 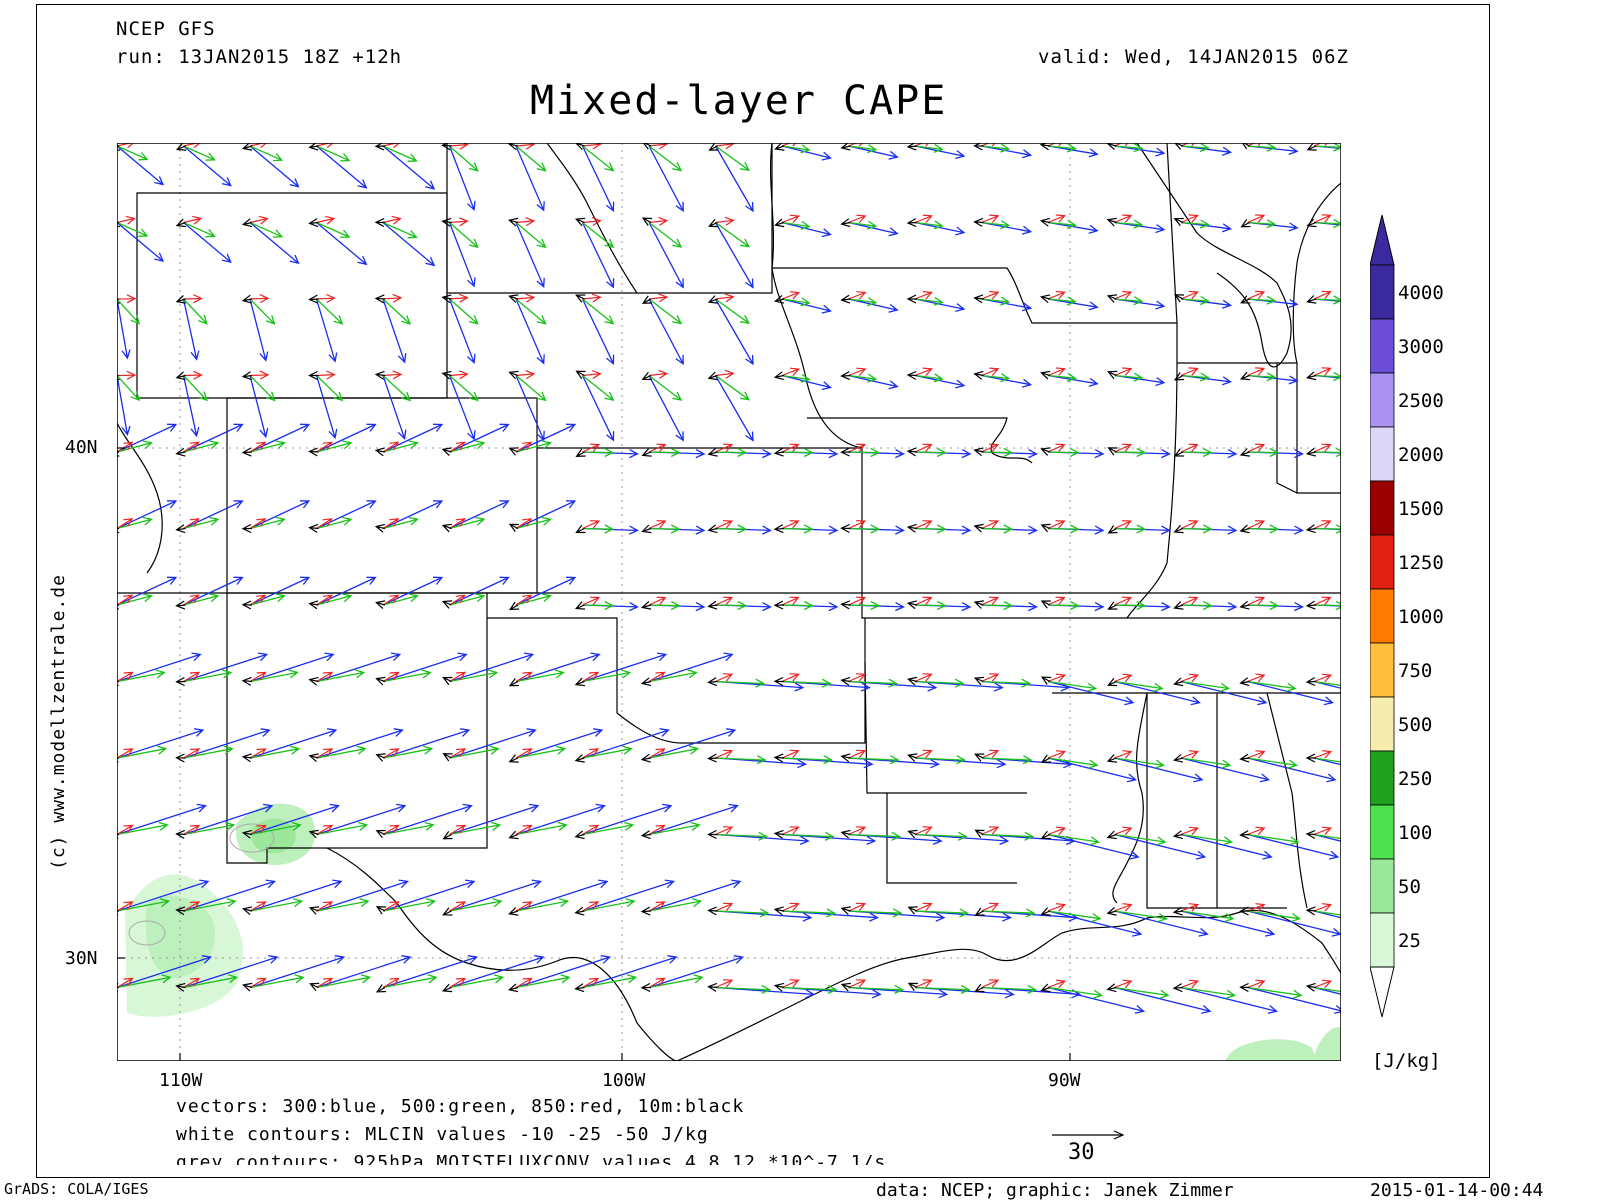 I want to click on colorbar-level-label: 750, so click(x=1415, y=671).